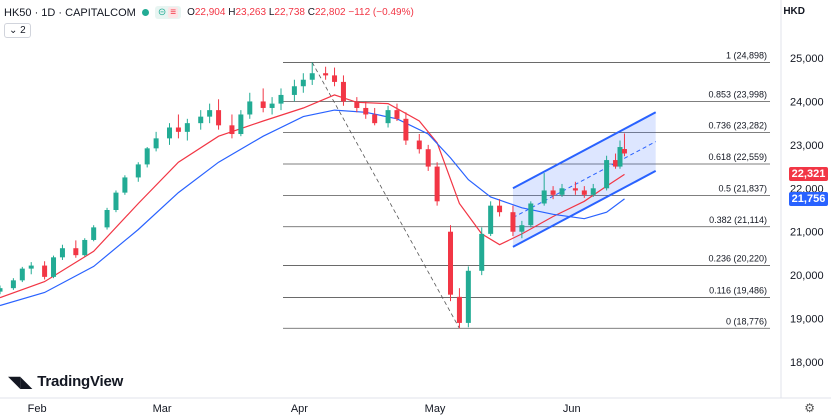 This screenshot has width=831, height=419. What do you see at coordinates (70, 12) in the screenshot?
I see `symbol-title: HK50 · 1D · CAPITALCOM` at bounding box center [70, 12].